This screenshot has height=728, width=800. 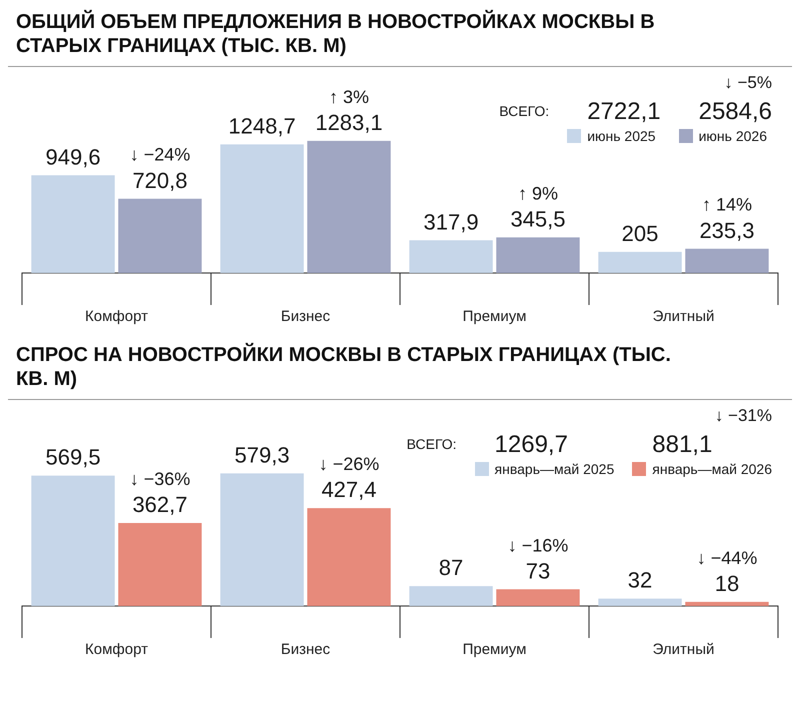 I want to click on data-label: 569,5, so click(x=73, y=457).